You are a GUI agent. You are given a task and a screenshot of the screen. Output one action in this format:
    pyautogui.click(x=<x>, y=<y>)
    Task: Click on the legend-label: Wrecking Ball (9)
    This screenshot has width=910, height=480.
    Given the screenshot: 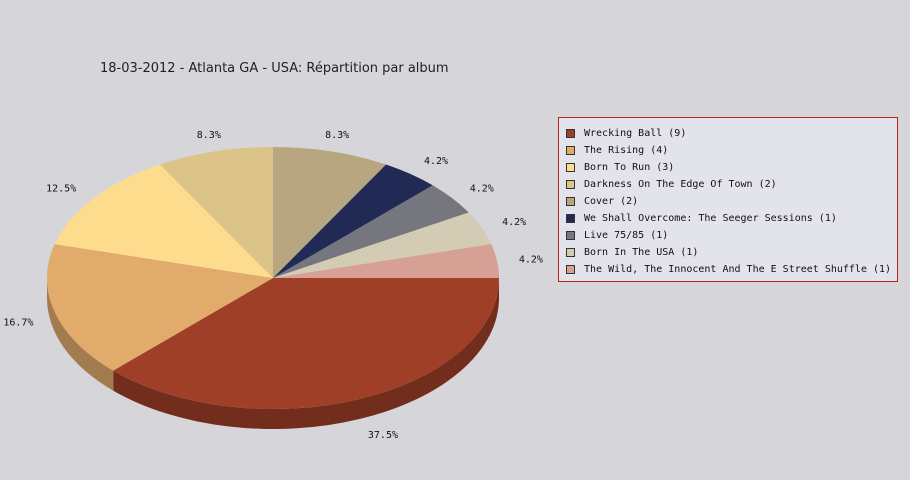 What is the action you would take?
    pyautogui.click(x=635, y=133)
    